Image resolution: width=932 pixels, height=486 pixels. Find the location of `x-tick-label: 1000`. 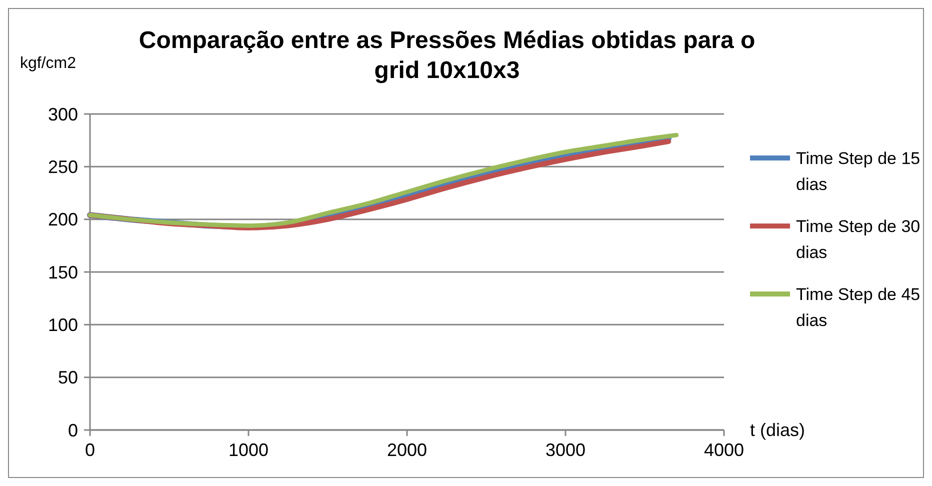

x-tick-label: 1000 is located at coordinates (248, 450).